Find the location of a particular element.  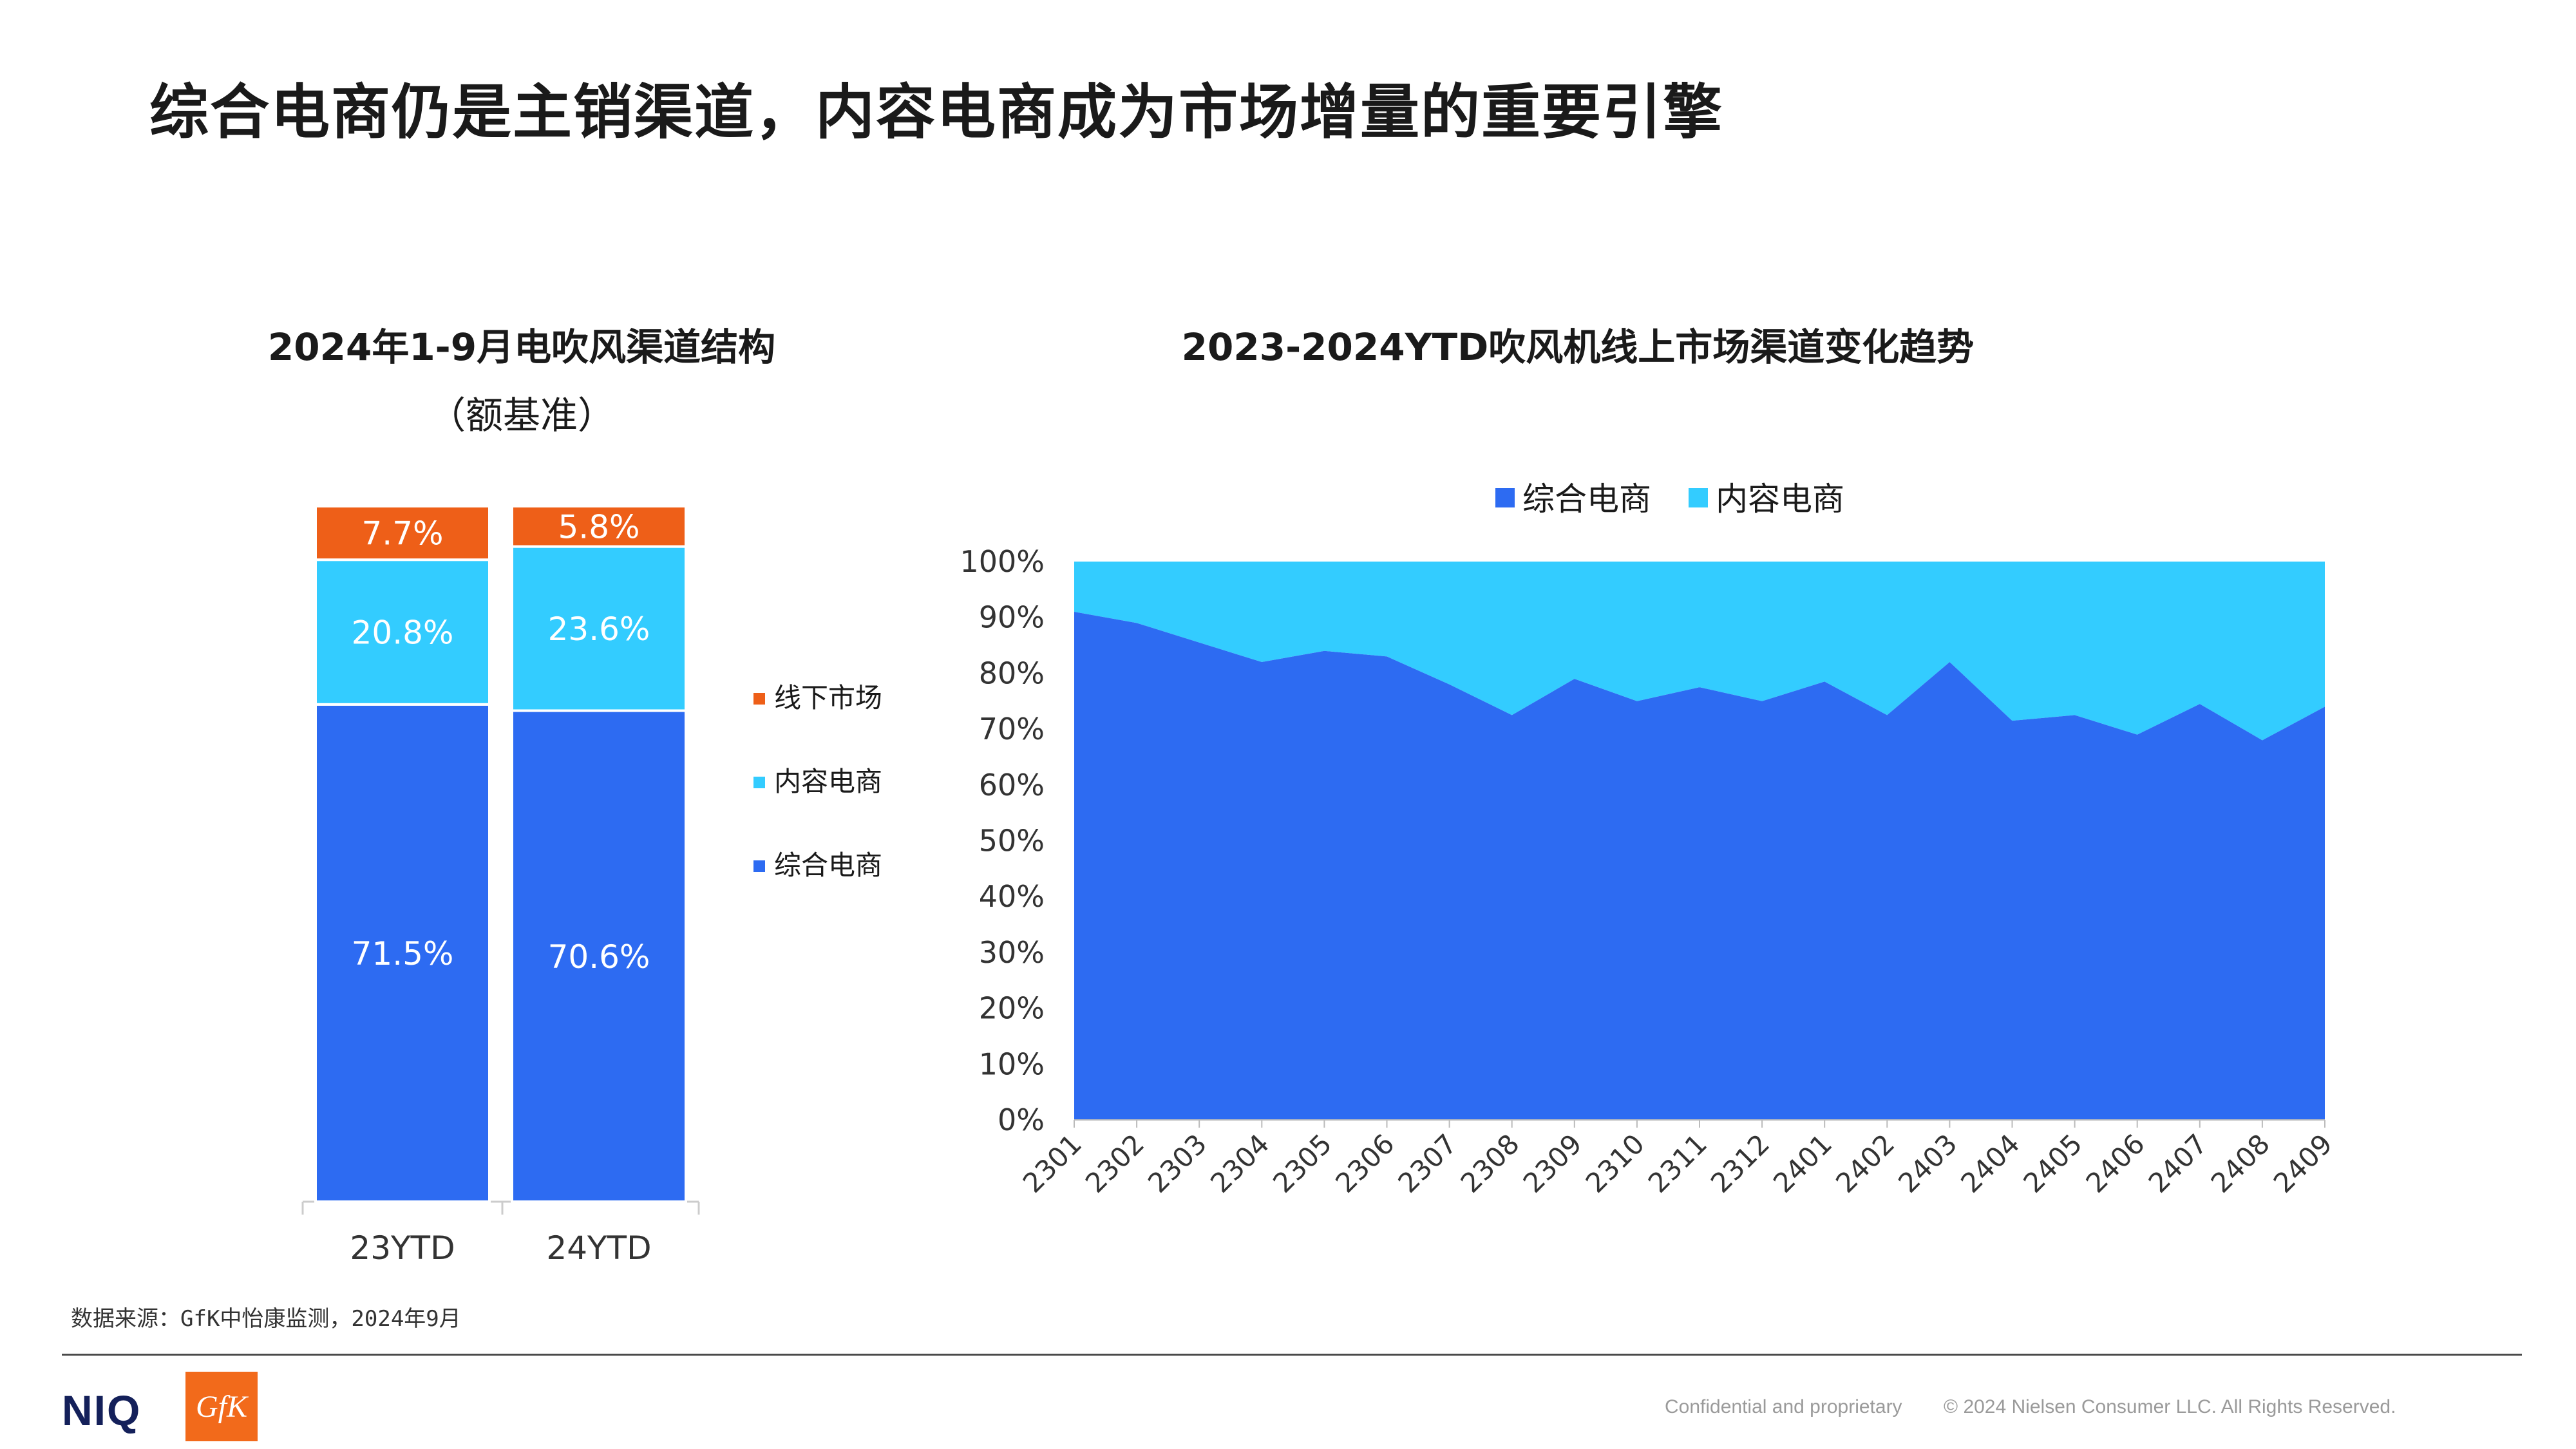

confidential-note: Confidential and proprietary is located at coordinates (1783, 1407).